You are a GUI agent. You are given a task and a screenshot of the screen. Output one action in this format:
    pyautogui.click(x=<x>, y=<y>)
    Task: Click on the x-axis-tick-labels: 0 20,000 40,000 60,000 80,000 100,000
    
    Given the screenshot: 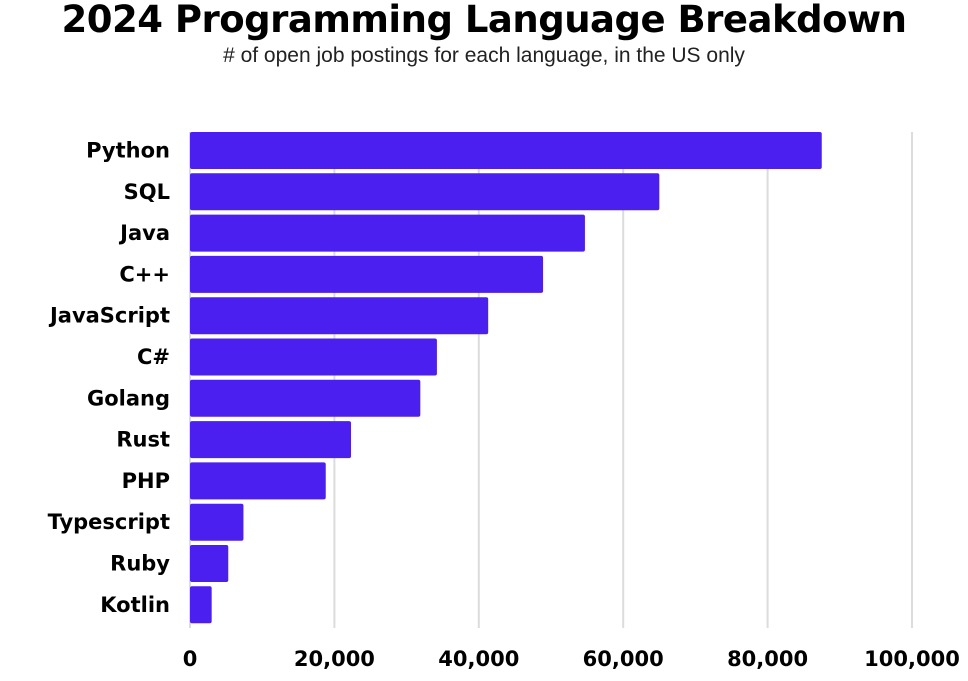 What is the action you would take?
    pyautogui.click(x=571, y=659)
    